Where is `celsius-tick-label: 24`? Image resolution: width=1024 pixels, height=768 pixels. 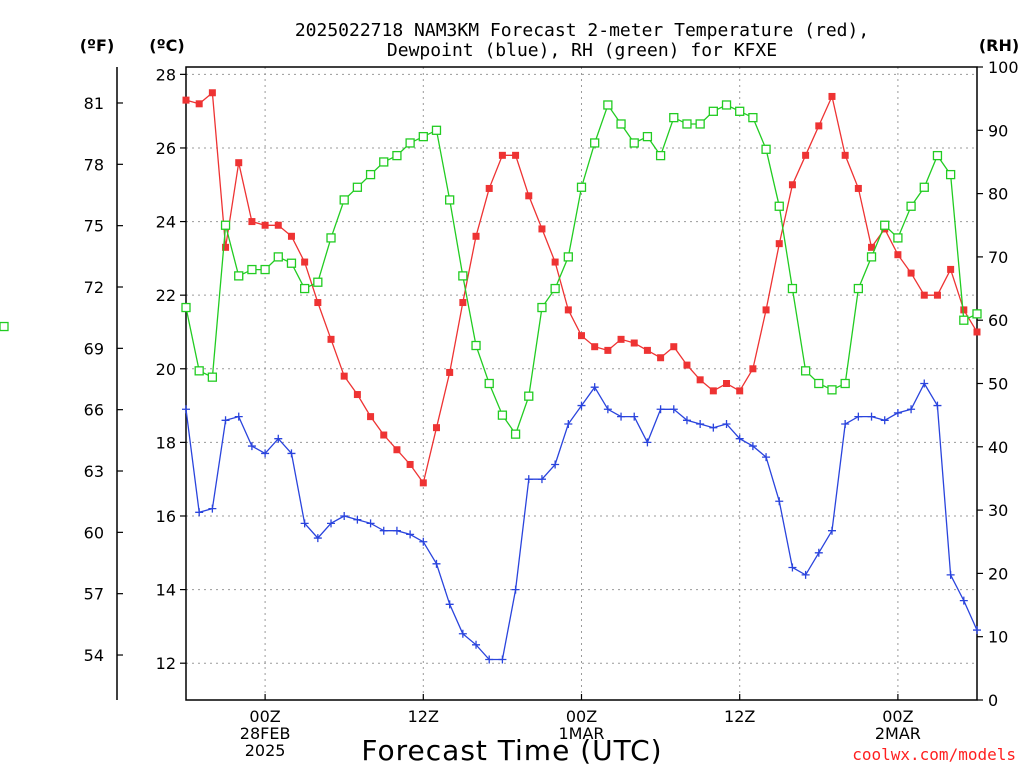 celsius-tick-label: 24 is located at coordinates (166, 222).